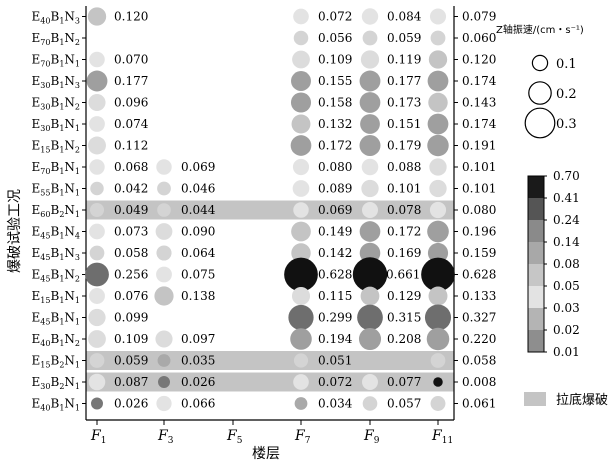 Image resolution: width=612 pixels, height=466 pixels. Describe the element at coordinates (301, 382) in the screenshot. I see `bubble-r17-c3` at that location.